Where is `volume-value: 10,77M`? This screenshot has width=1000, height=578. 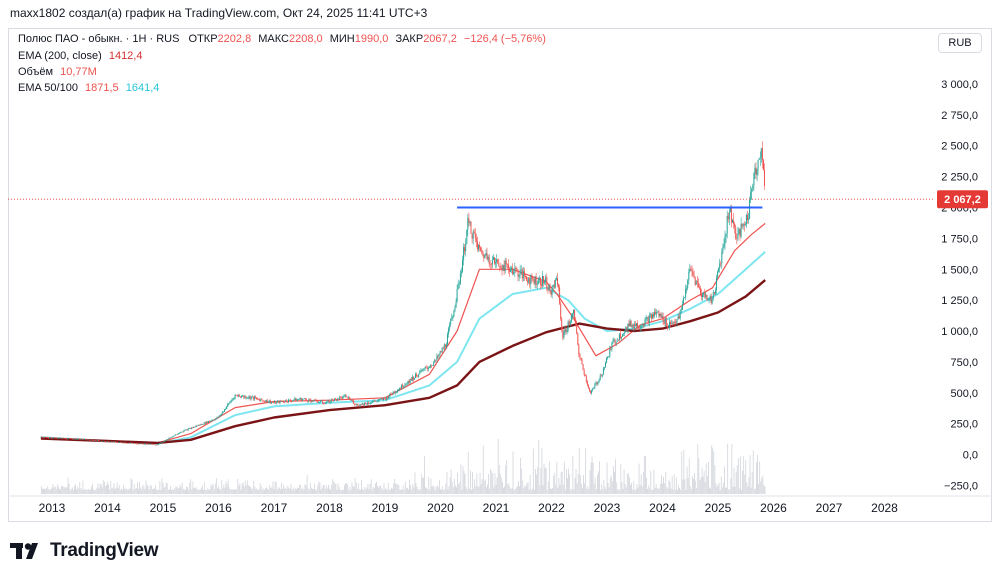
volume-value: 10,77M is located at coordinates (78, 72).